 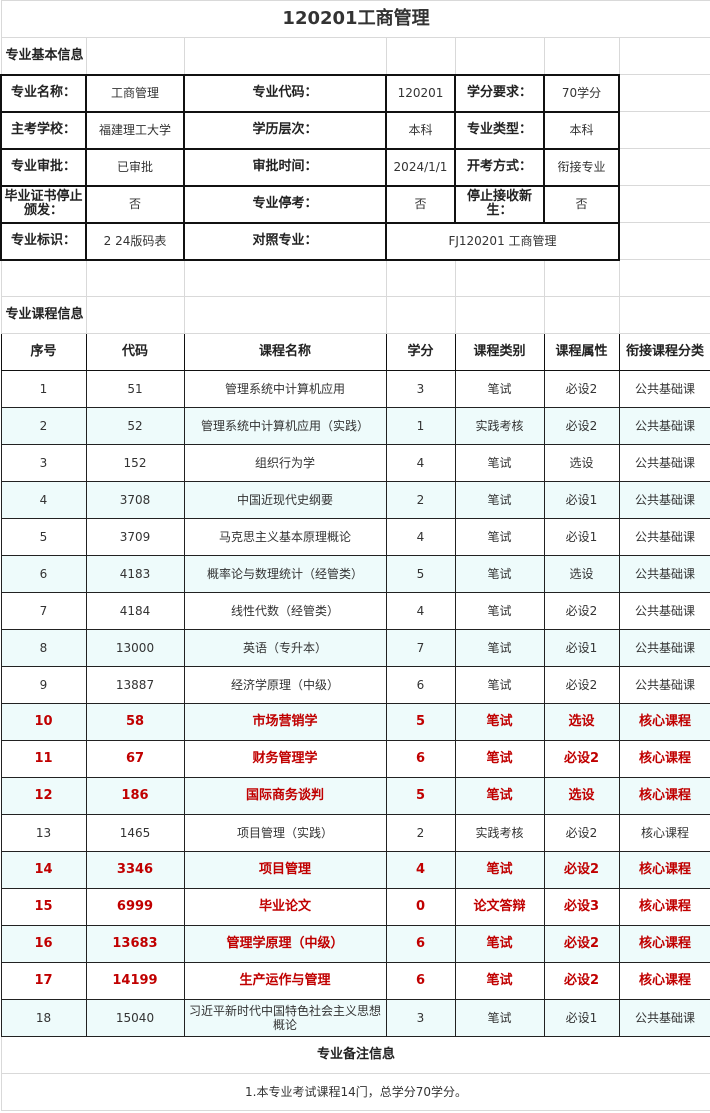 What do you see at coordinates (285, 796) in the screenshot?
I see `course-cell: 国际商务谈判` at bounding box center [285, 796].